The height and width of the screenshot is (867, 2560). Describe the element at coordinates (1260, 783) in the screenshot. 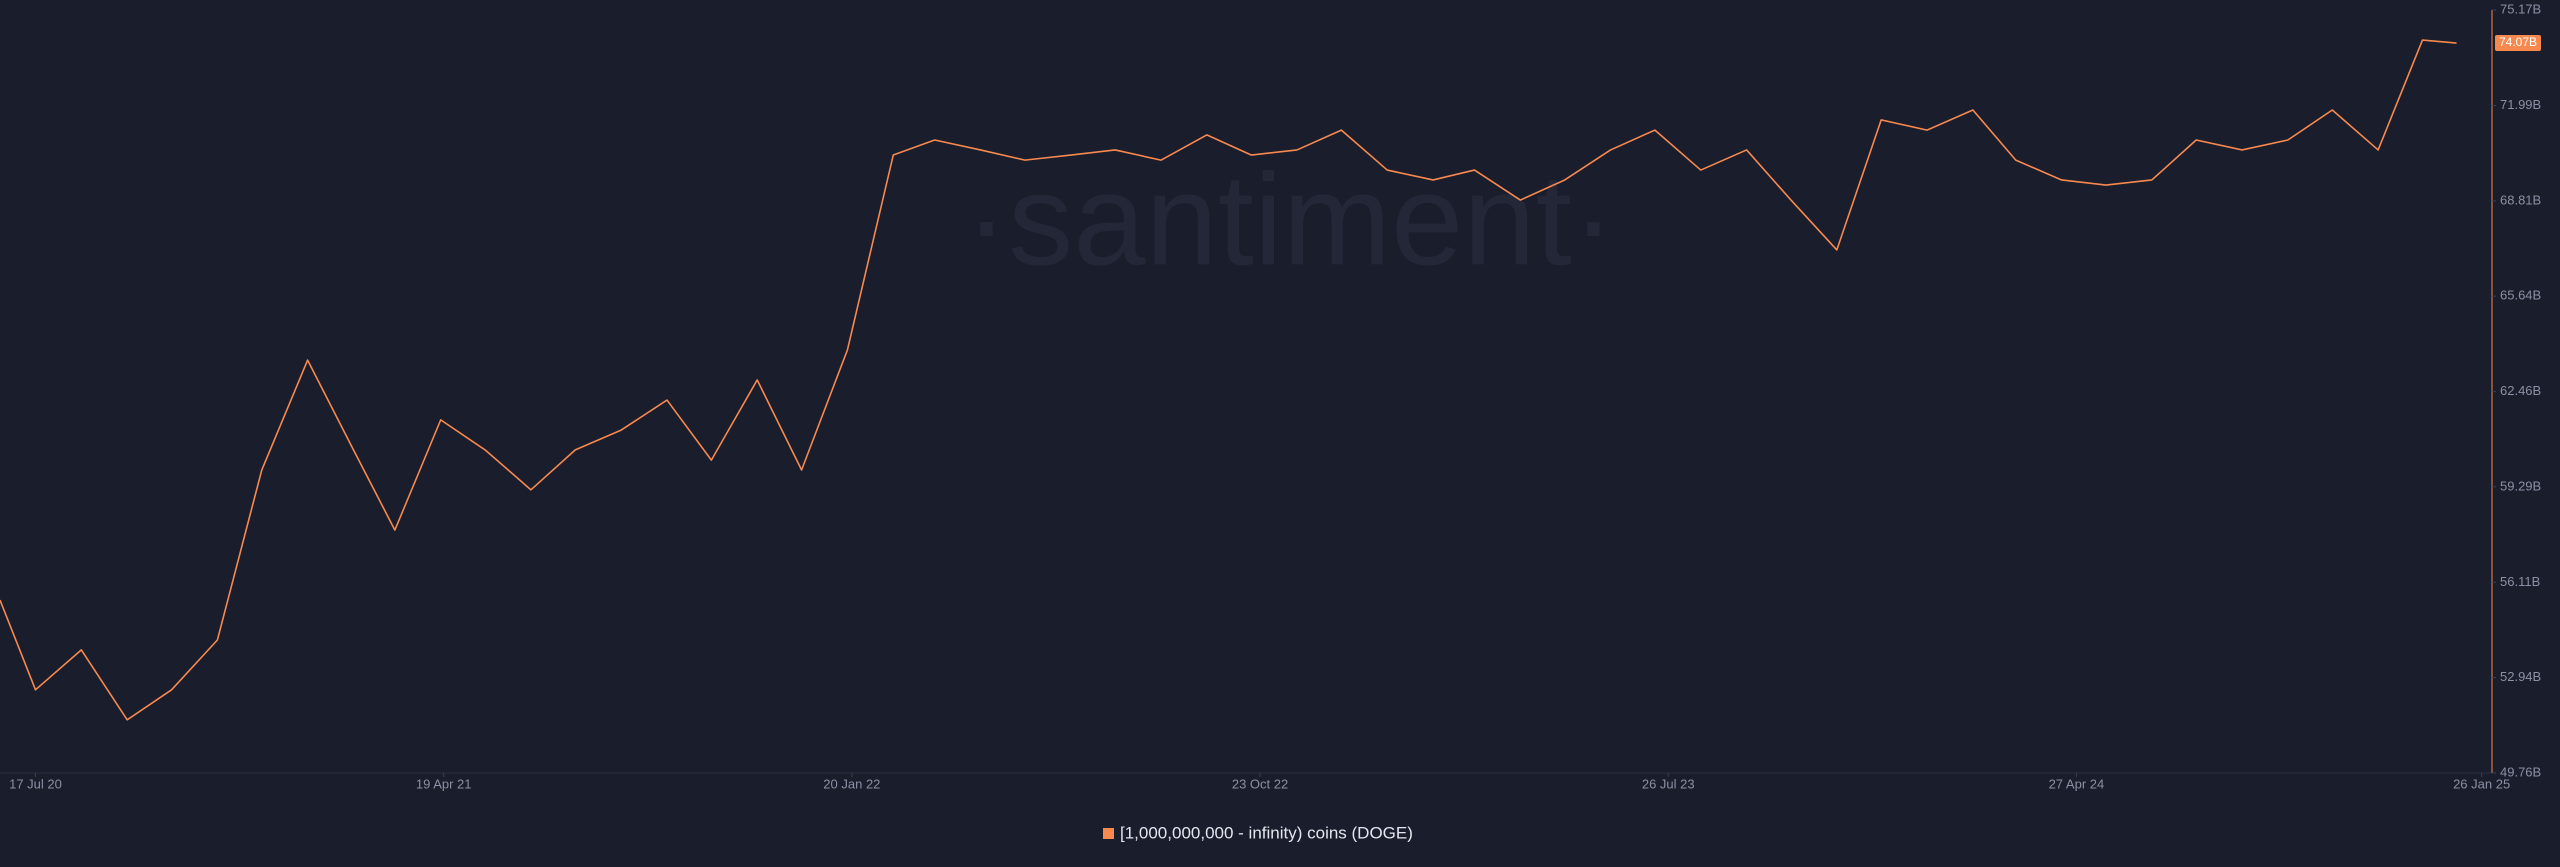

I see `x-tick-label: 23 Oct 22` at that location.